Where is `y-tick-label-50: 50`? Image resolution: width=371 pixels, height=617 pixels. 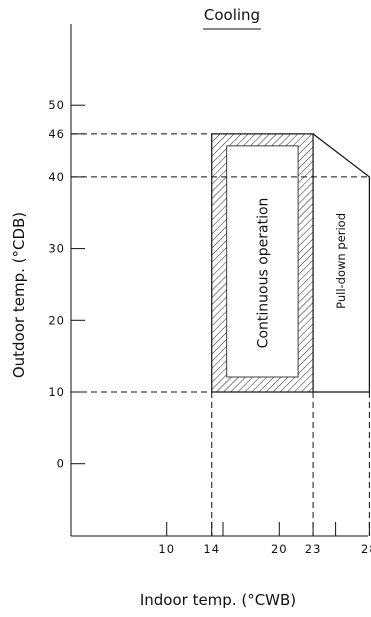 y-tick-label-50: 50 is located at coordinates (56, 105).